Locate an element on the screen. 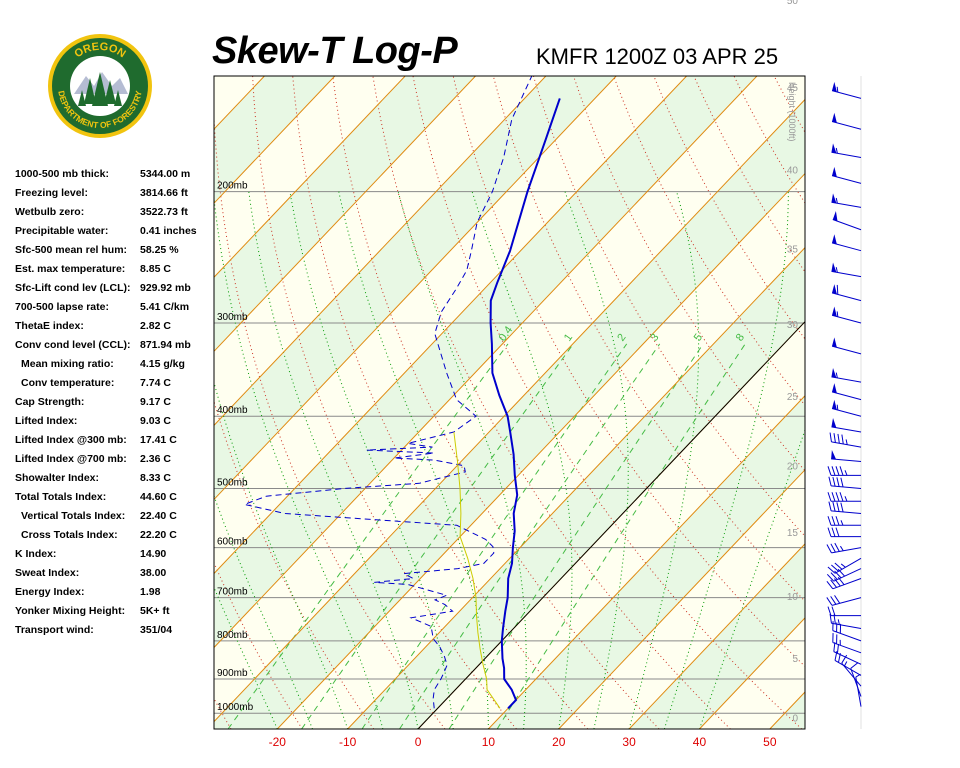 The image size is (960, 768). pressure-label: 500mb is located at coordinates (232, 483).